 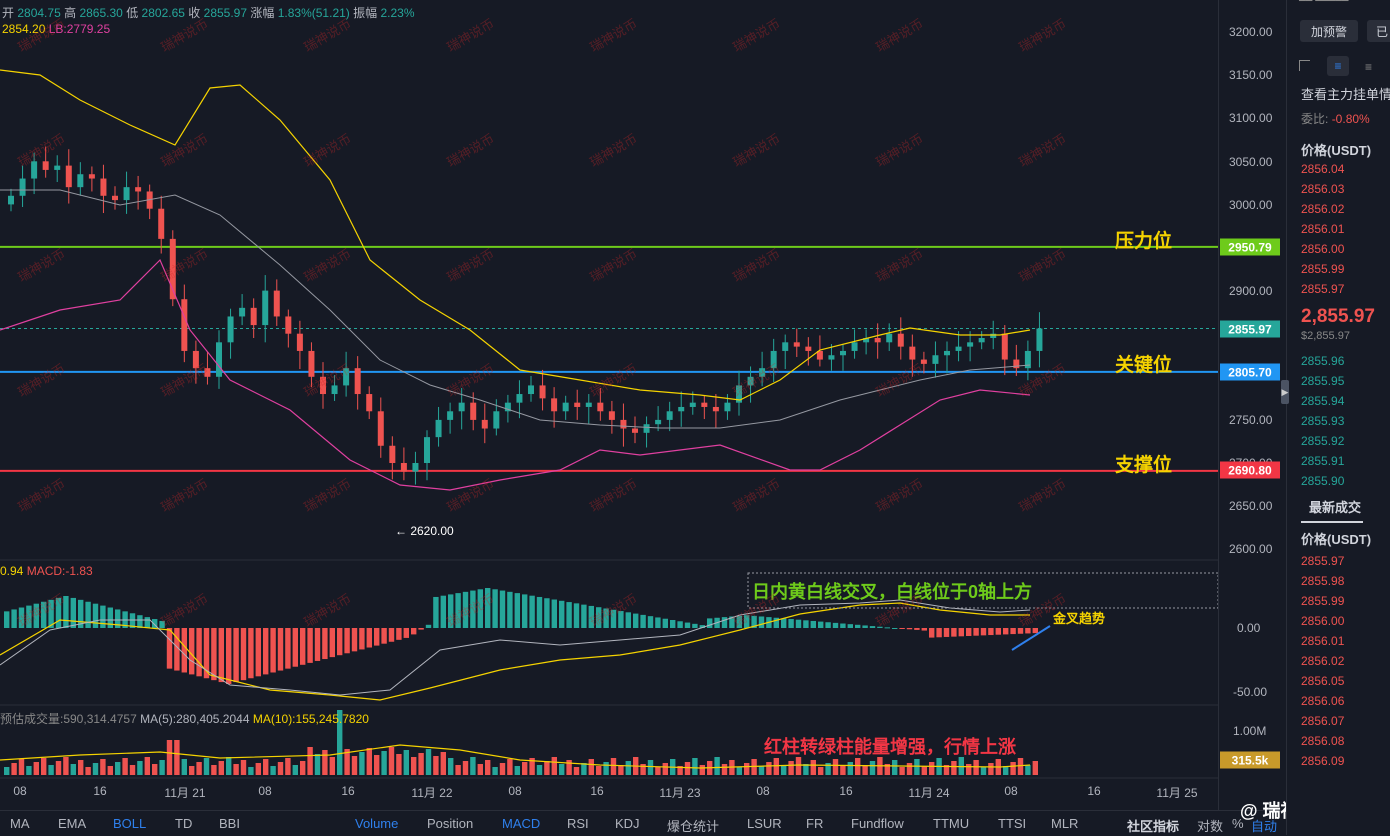 I want to click on ratio-value: -0.80%, so click(x=1350, y=119).